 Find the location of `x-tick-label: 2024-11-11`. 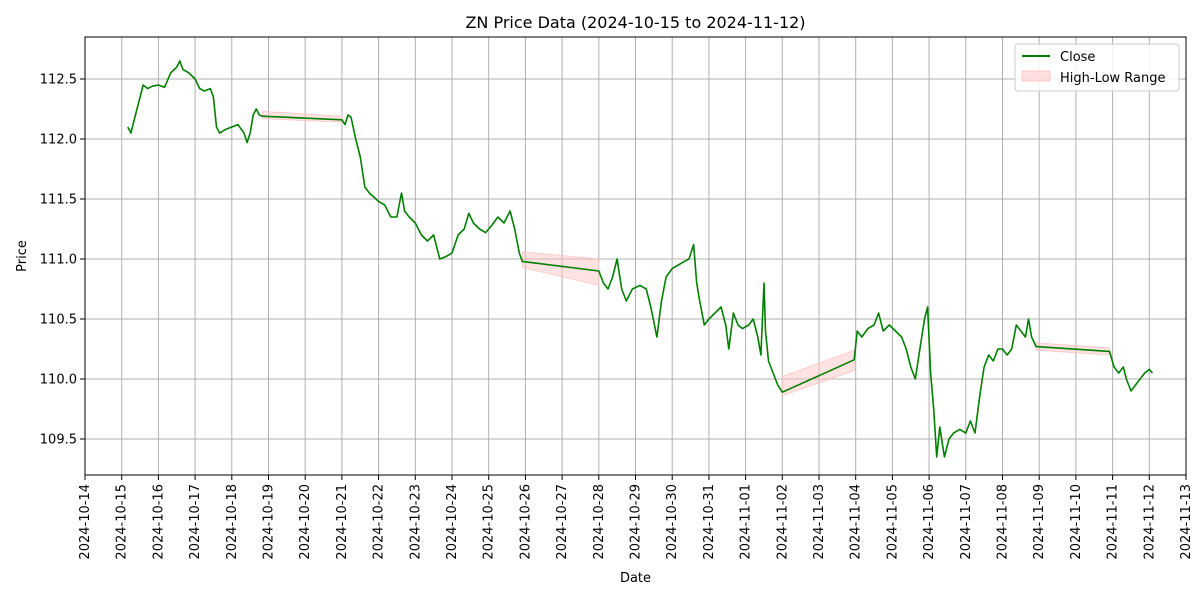

x-tick-label: 2024-11-11 is located at coordinates (1113, 522).